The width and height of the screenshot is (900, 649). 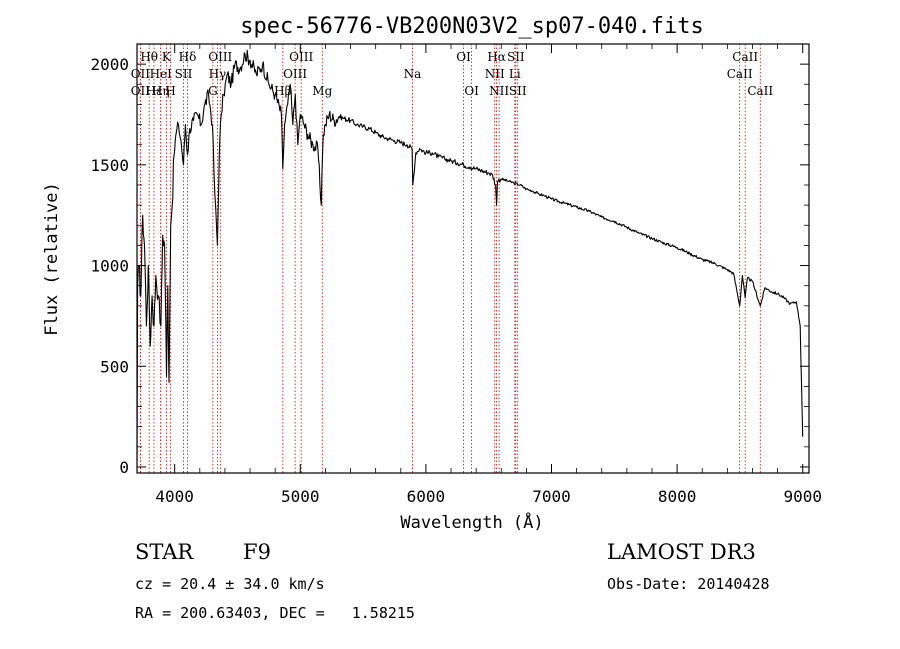 I want to click on line-label-26: CaII, so click(x=745, y=57).